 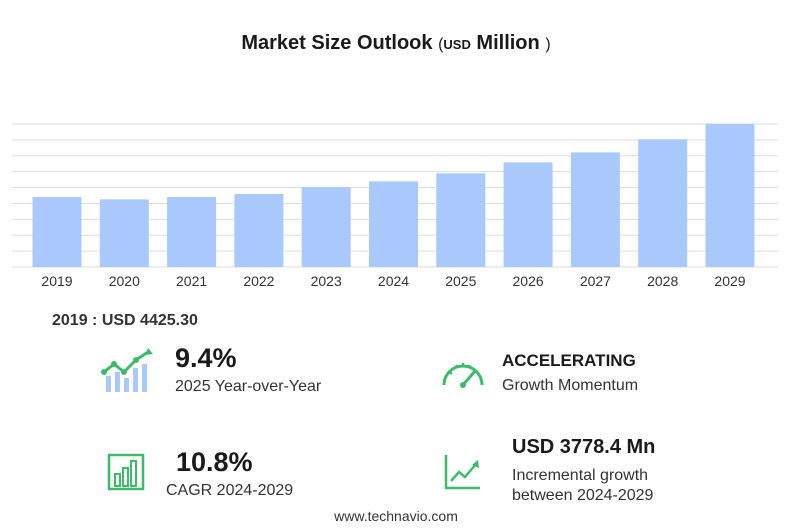 What do you see at coordinates (337, 43) in the screenshot?
I see `title-main: Market Size Outlook` at bounding box center [337, 43].